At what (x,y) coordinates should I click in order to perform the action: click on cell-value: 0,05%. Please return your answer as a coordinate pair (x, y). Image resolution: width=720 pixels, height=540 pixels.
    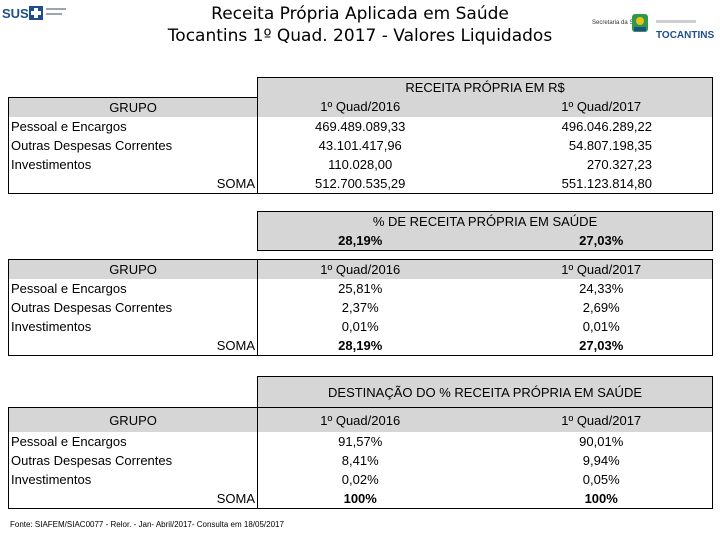
    Looking at the image, I should click on (588, 479).